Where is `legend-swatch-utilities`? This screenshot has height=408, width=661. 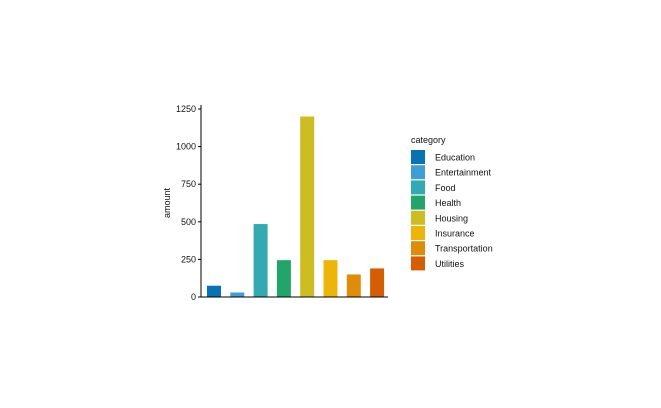
legend-swatch-utilities is located at coordinates (418, 263).